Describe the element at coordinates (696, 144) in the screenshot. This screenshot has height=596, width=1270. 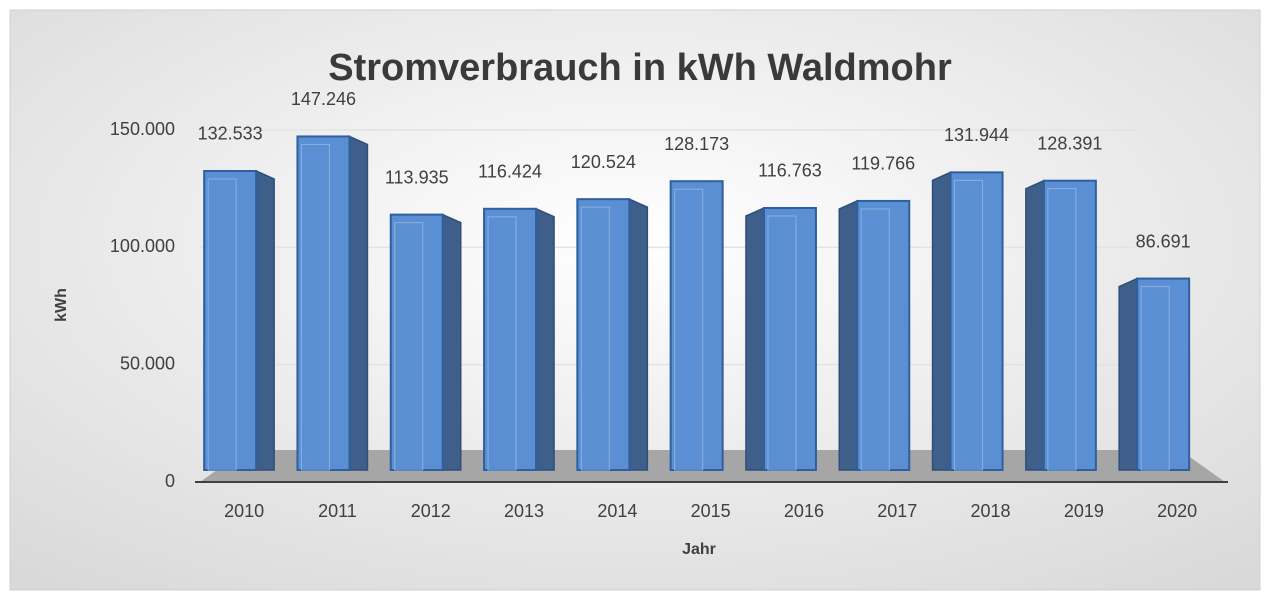
I see `value-label: 128.173` at that location.